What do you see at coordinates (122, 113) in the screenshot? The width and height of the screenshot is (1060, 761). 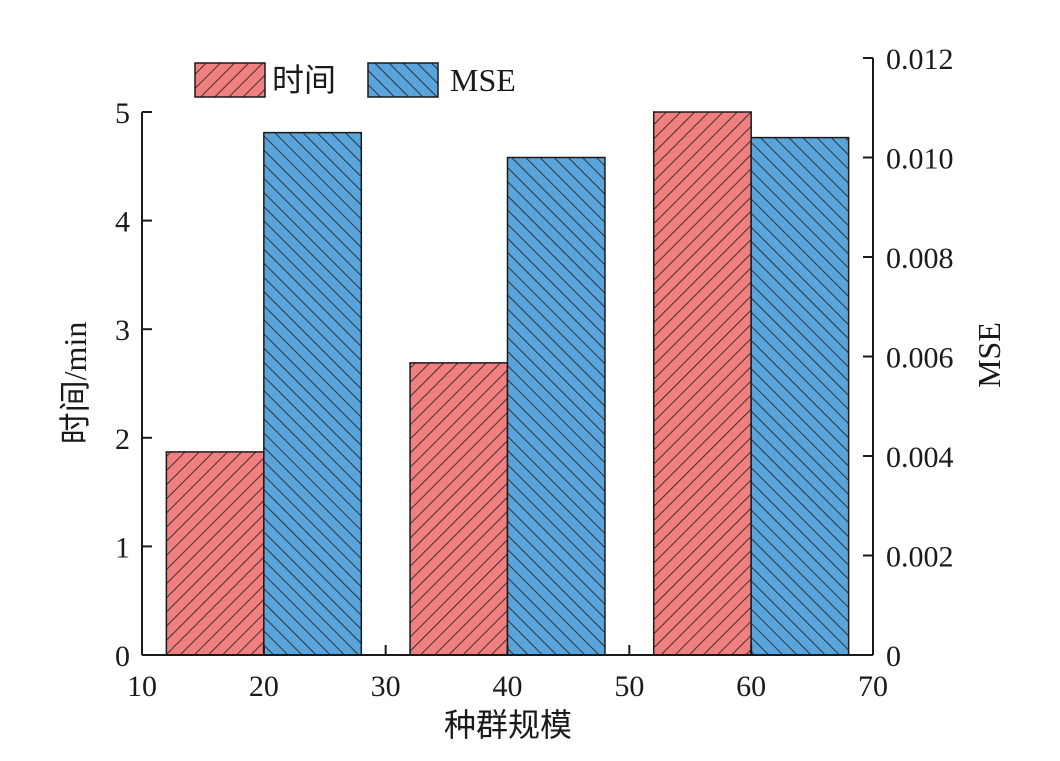 I see `left-y-tick-label-5: 5` at bounding box center [122, 113].